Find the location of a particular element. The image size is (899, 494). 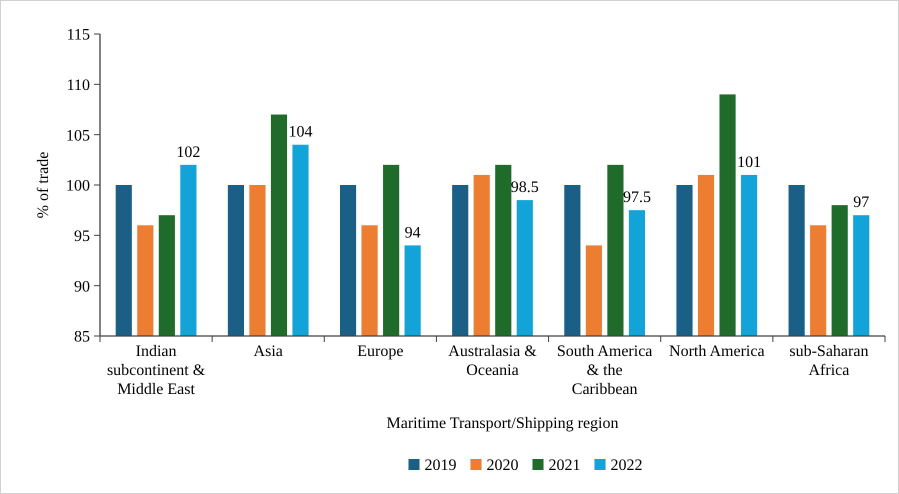

y-axis-title: % of trade is located at coordinates (43, 185).